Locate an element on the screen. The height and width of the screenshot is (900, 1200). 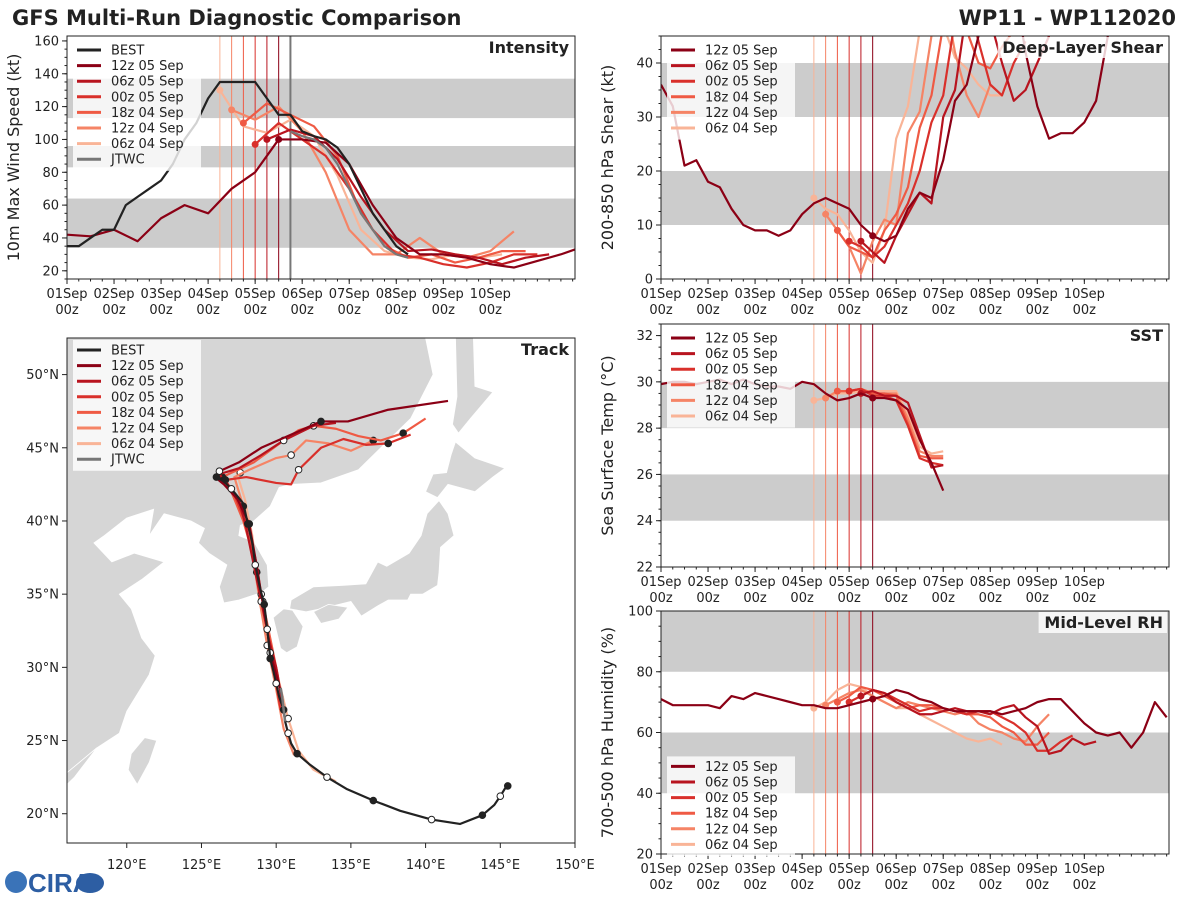
sst-ylabel: Sea Surface Temp (°C) is located at coordinates (607, 445).